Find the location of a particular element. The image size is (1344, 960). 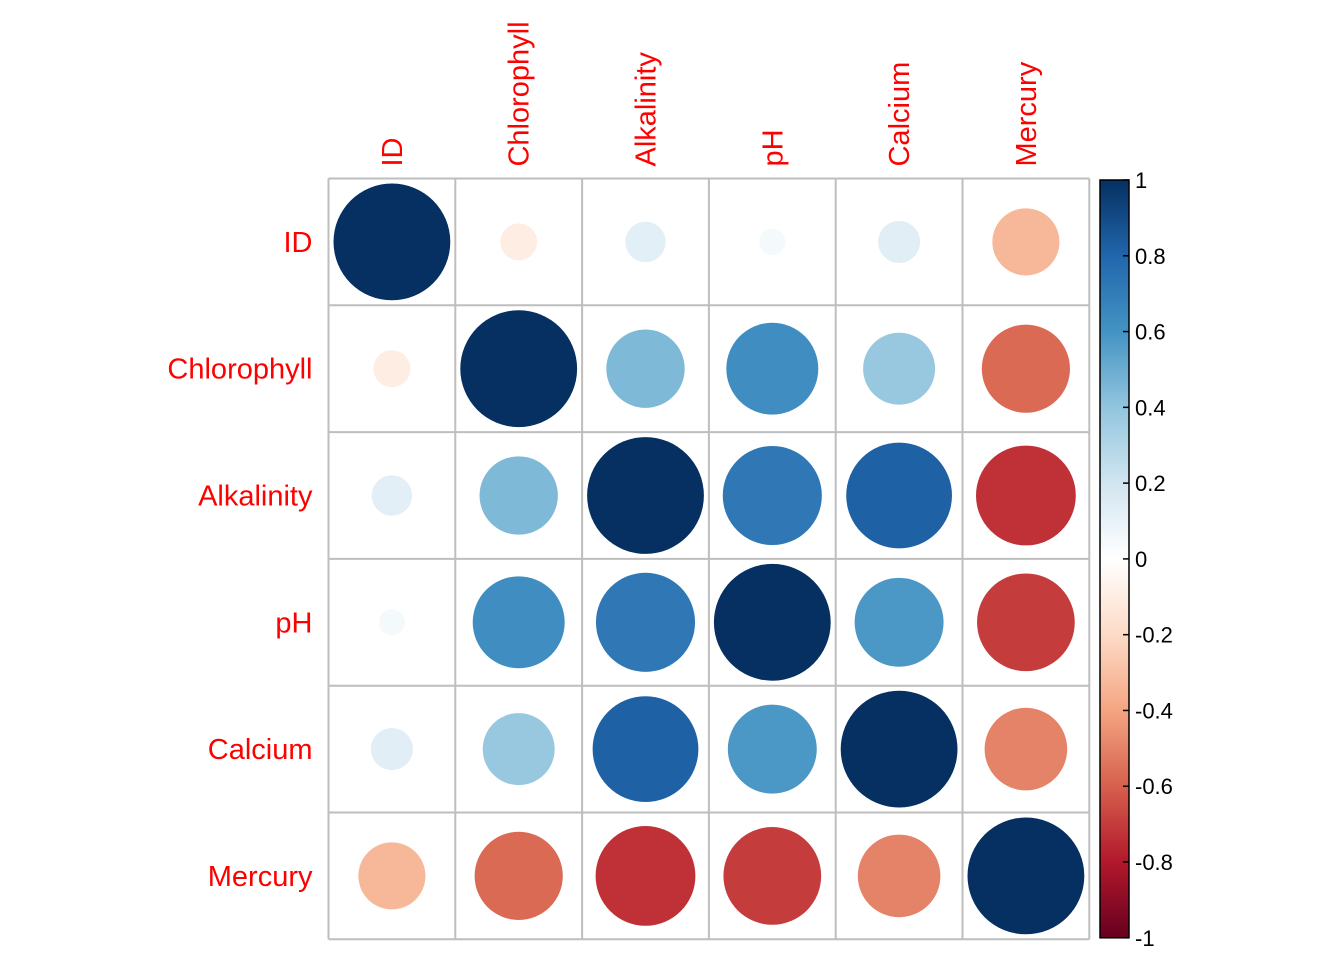

corr-circle-mercury-ph is located at coordinates (772, 876).